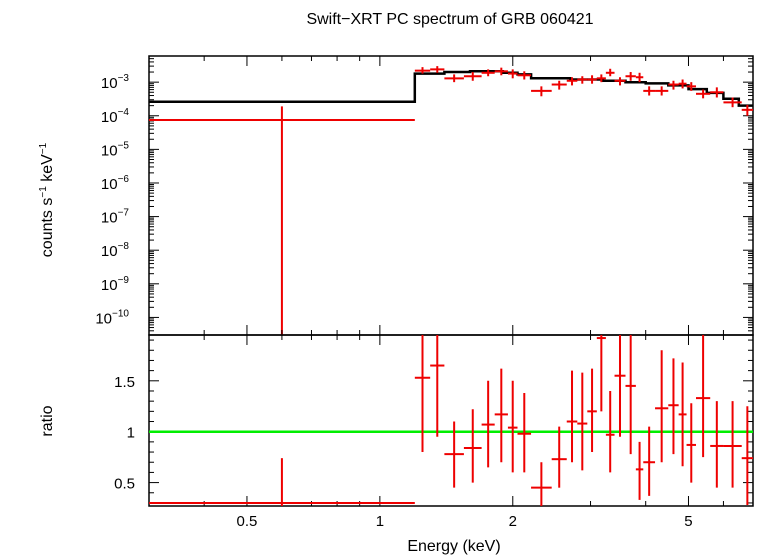  Describe the element at coordinates (124, 179) in the screenshot. I see `y-tick-exponent: −6` at that location.